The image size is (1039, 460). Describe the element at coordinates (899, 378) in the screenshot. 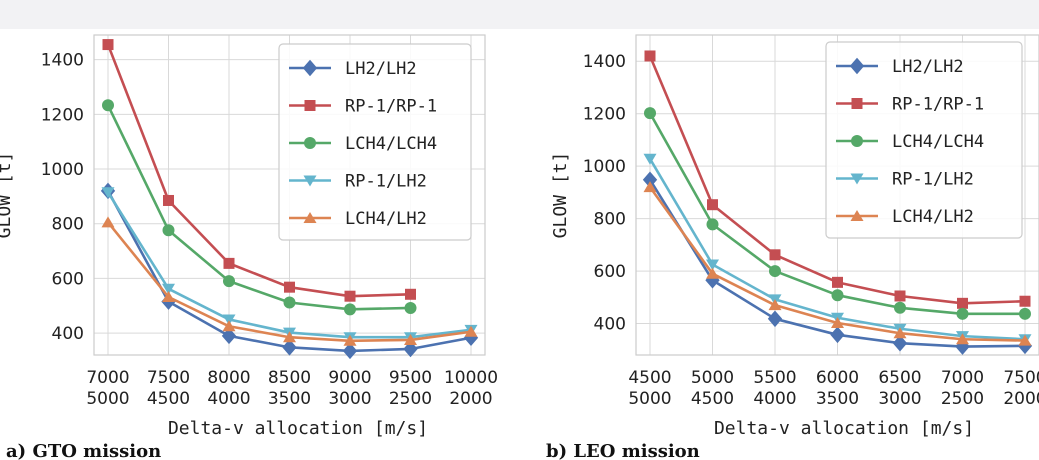

I see `x-tick-label-top: 6500` at that location.